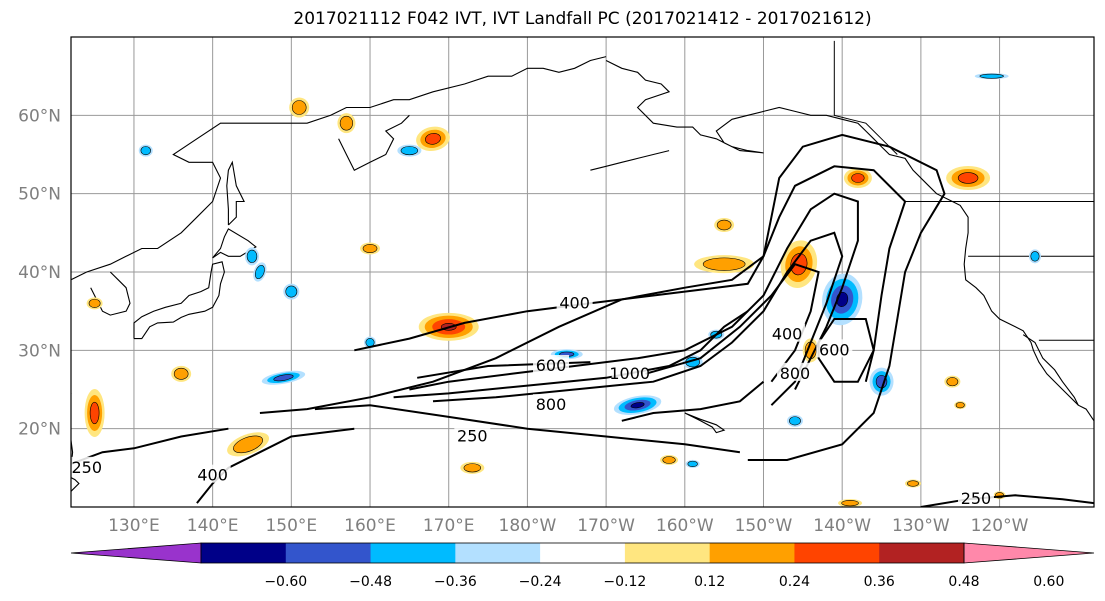 This screenshot has width=1105, height=601. I want to click on contour-label: 1000, so click(629, 373).